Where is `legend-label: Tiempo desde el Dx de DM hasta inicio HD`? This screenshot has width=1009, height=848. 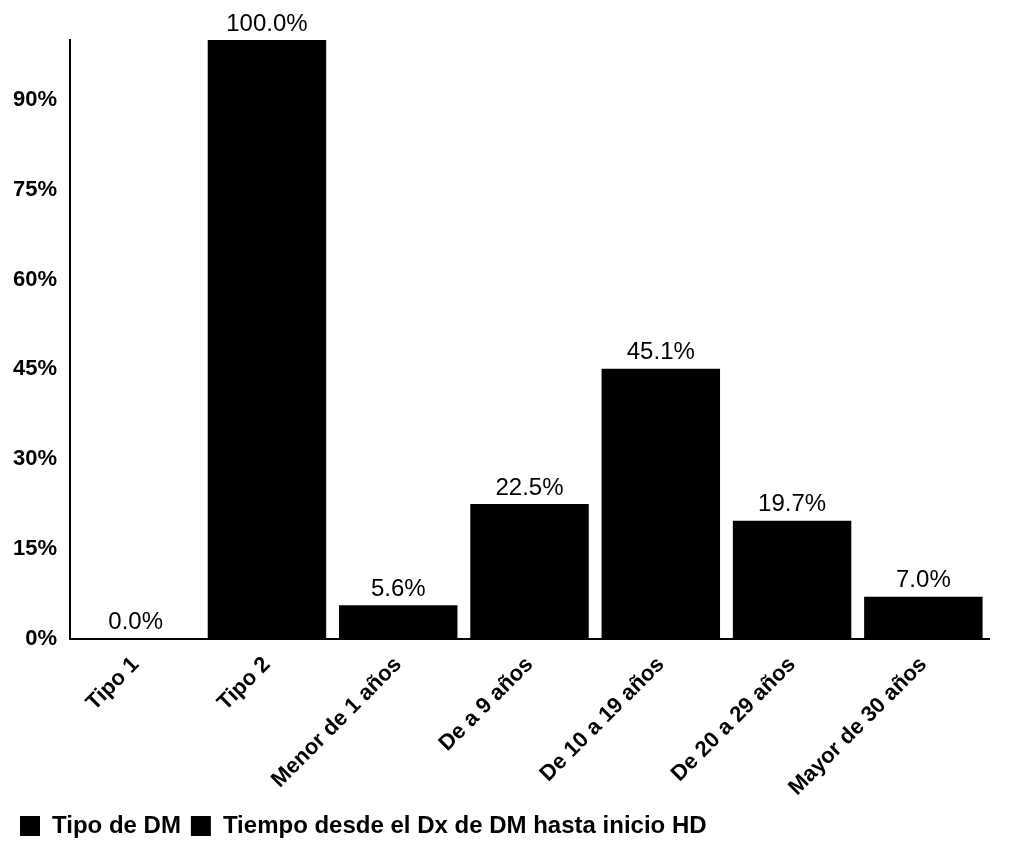 legend-label: Tiempo desde el Dx de DM hasta inicio HD is located at coordinates (464, 824).